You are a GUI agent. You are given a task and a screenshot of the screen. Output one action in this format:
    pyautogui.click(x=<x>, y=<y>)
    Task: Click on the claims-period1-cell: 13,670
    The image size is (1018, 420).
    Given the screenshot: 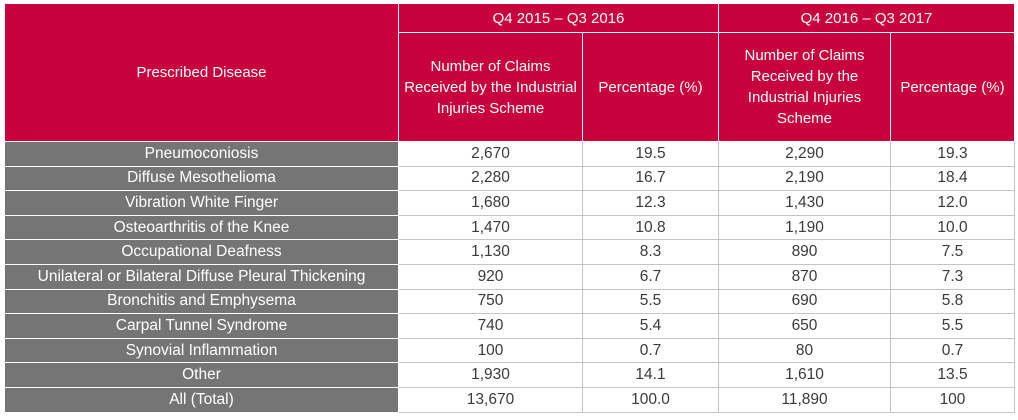 What is the action you would take?
    pyautogui.click(x=490, y=399)
    